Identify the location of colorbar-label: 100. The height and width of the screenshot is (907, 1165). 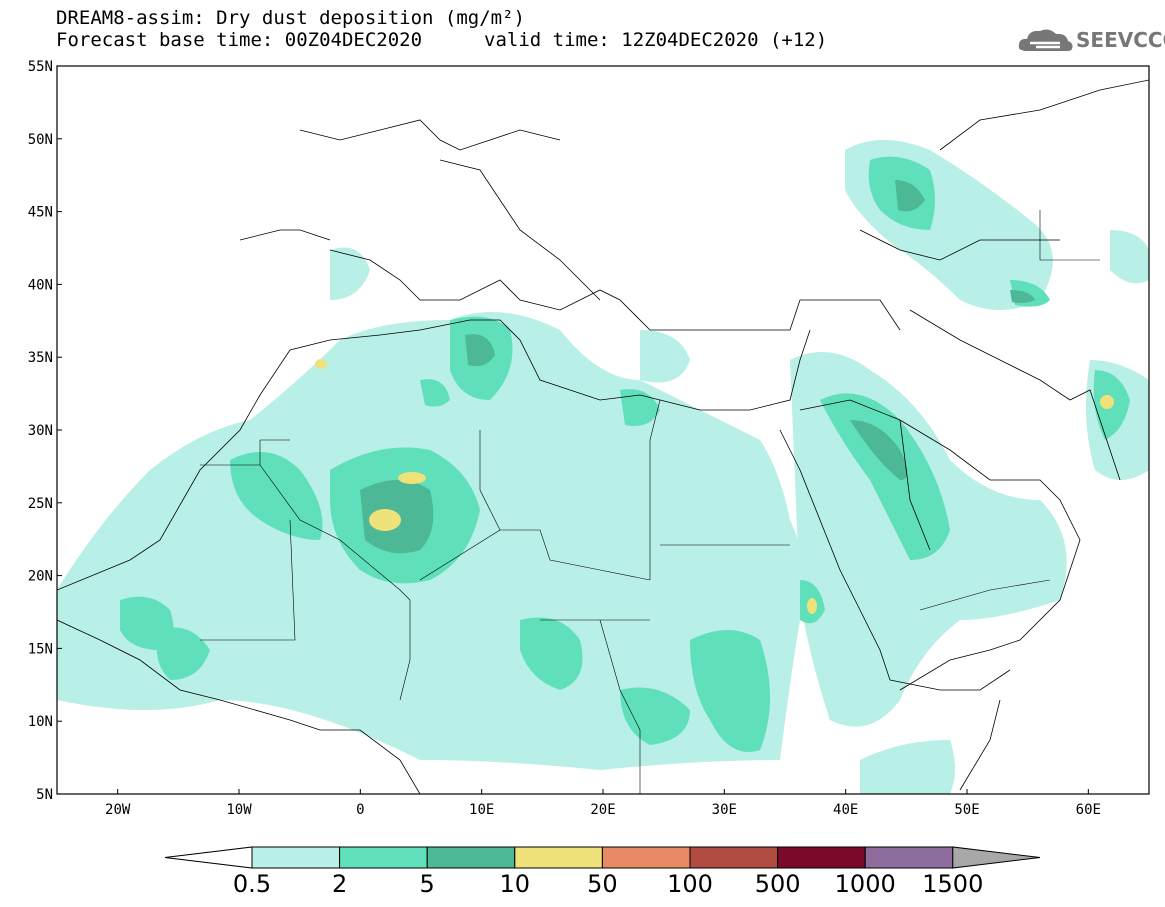
(690, 884).